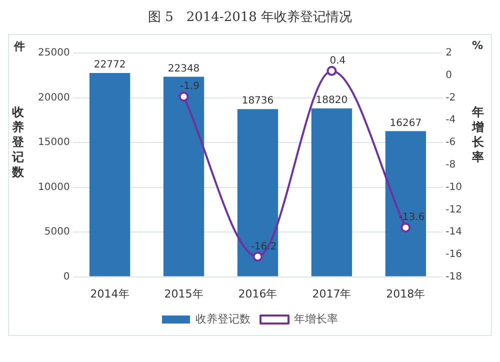 This screenshot has height=362, width=500. What do you see at coordinates (451, 98) in the screenshot?
I see `y2-tick-label: -2` at bounding box center [451, 98].